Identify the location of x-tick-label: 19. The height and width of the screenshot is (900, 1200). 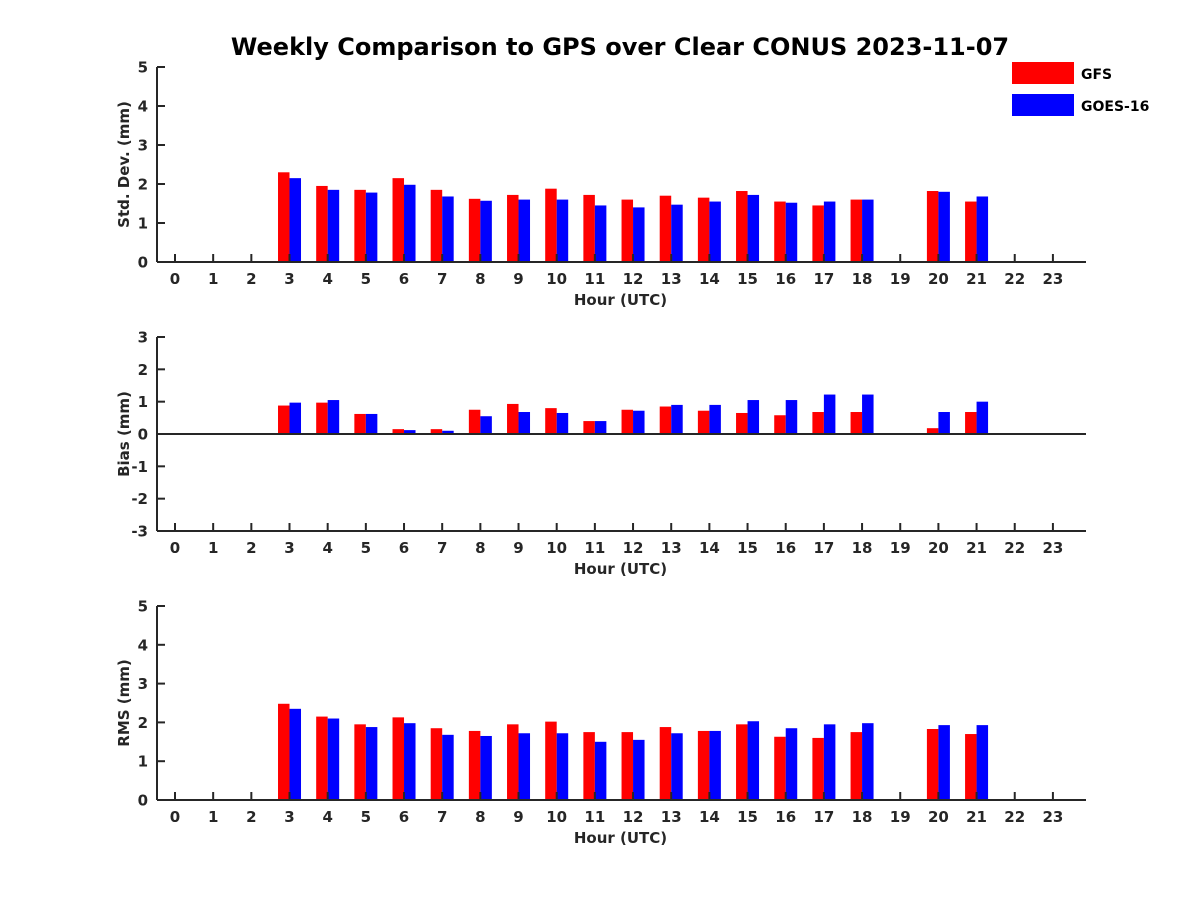
(900, 548).